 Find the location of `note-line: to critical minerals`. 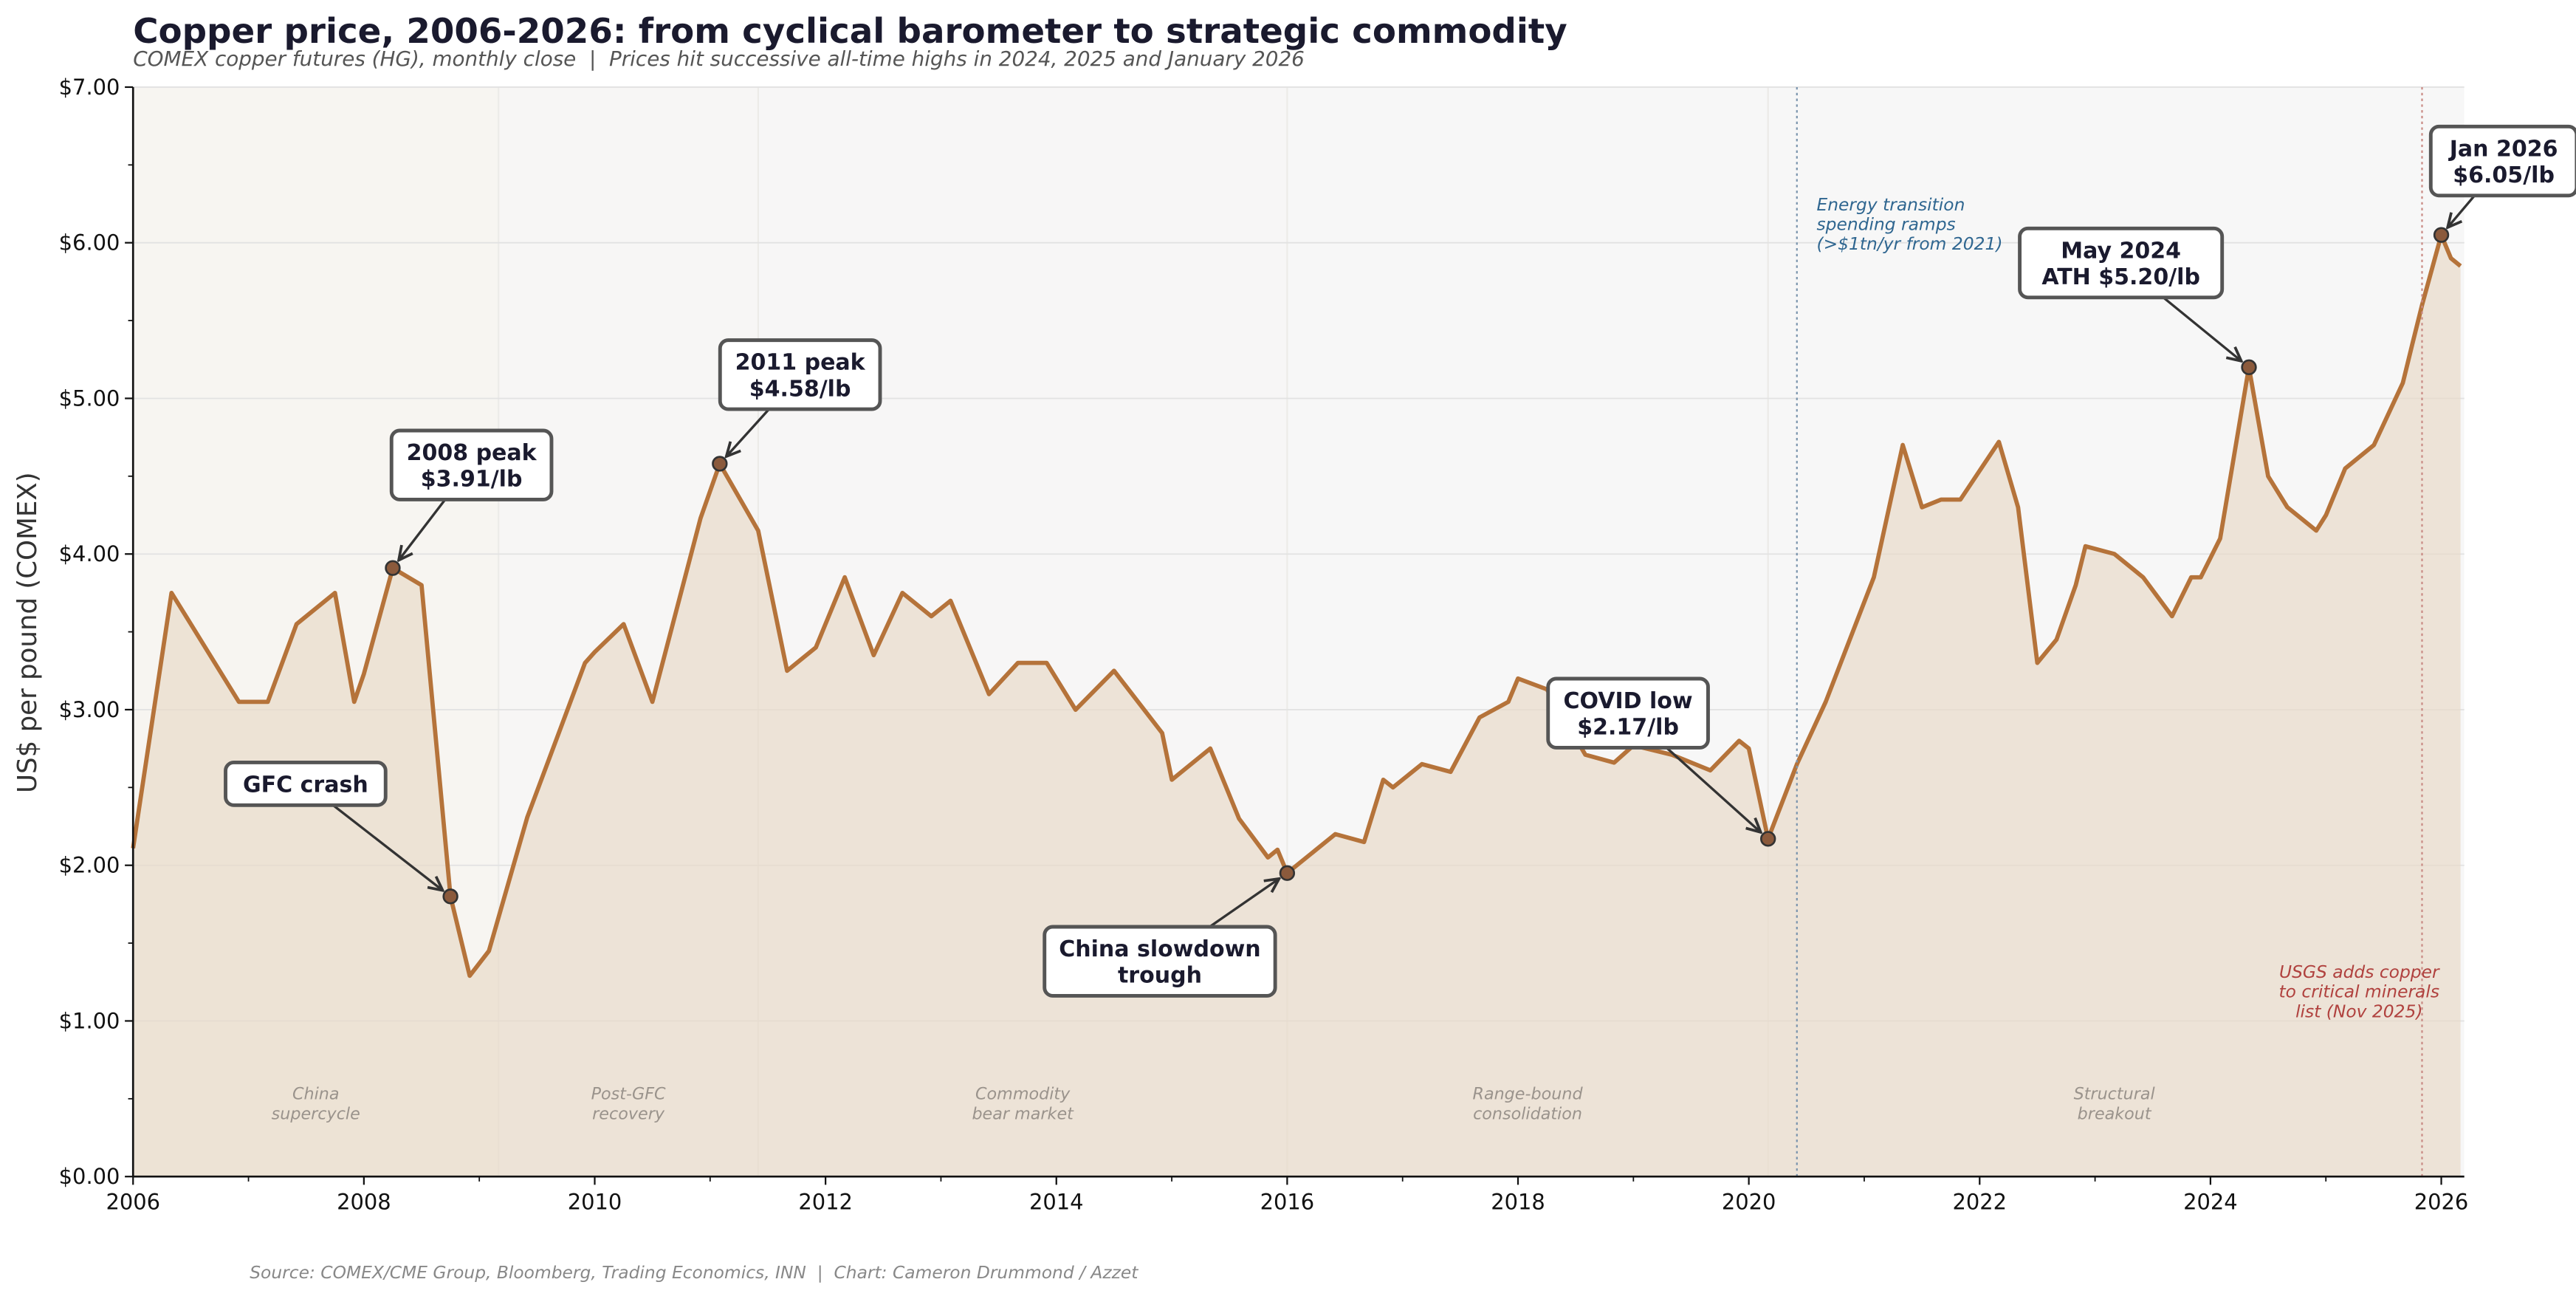

note-line: to critical minerals is located at coordinates (2359, 991).